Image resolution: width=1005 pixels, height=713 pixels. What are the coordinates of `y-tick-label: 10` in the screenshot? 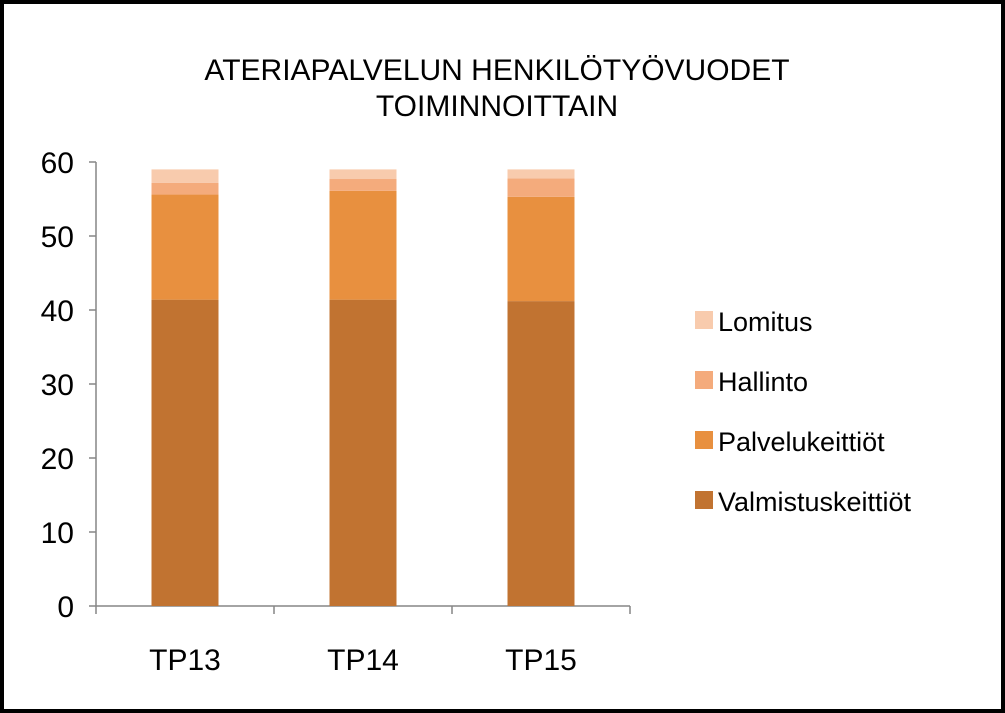 It's located at (57, 533).